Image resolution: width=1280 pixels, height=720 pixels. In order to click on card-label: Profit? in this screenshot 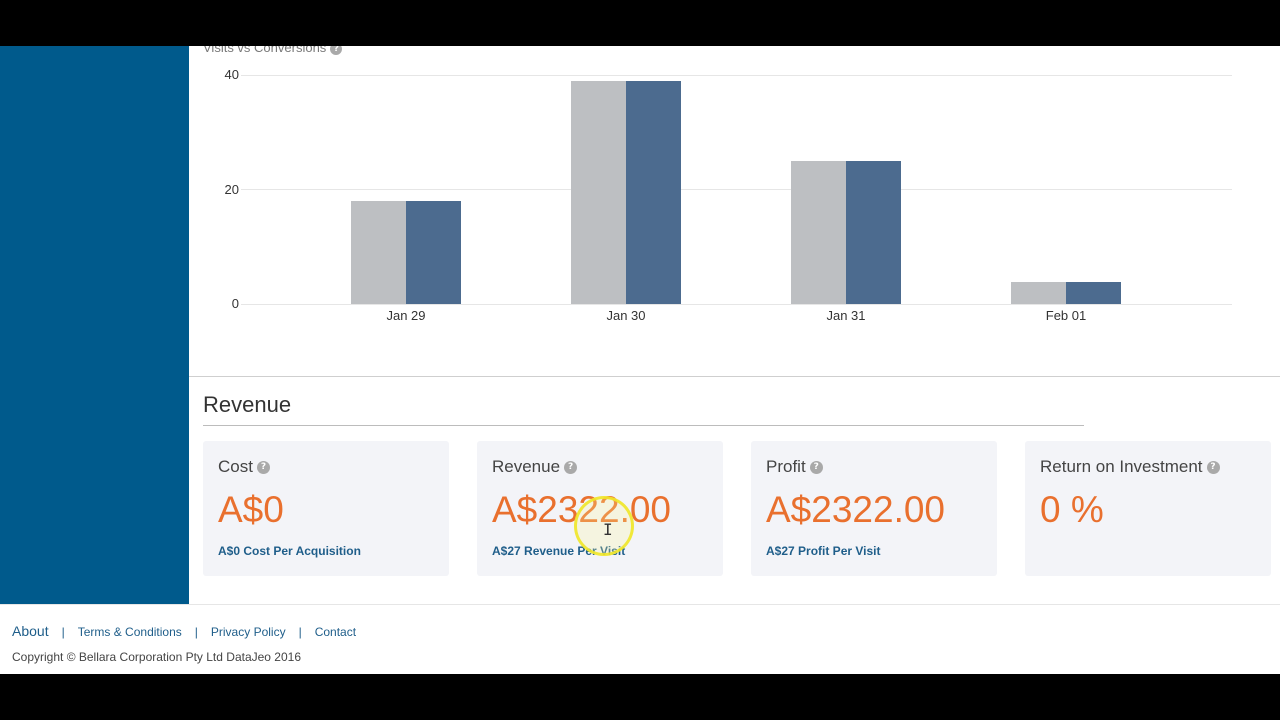, I will do `click(794, 467)`.